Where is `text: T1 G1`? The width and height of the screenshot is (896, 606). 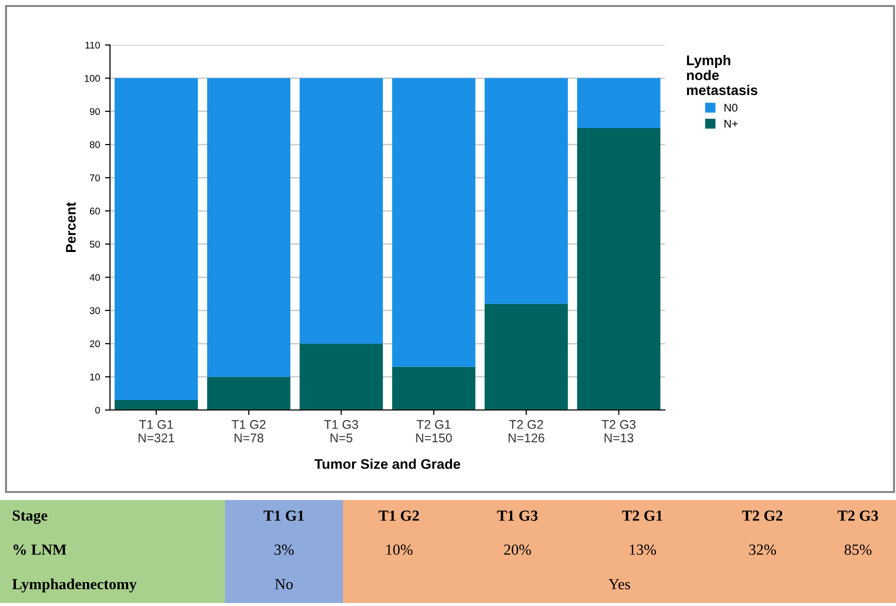 text: T1 G1 is located at coordinates (284, 515).